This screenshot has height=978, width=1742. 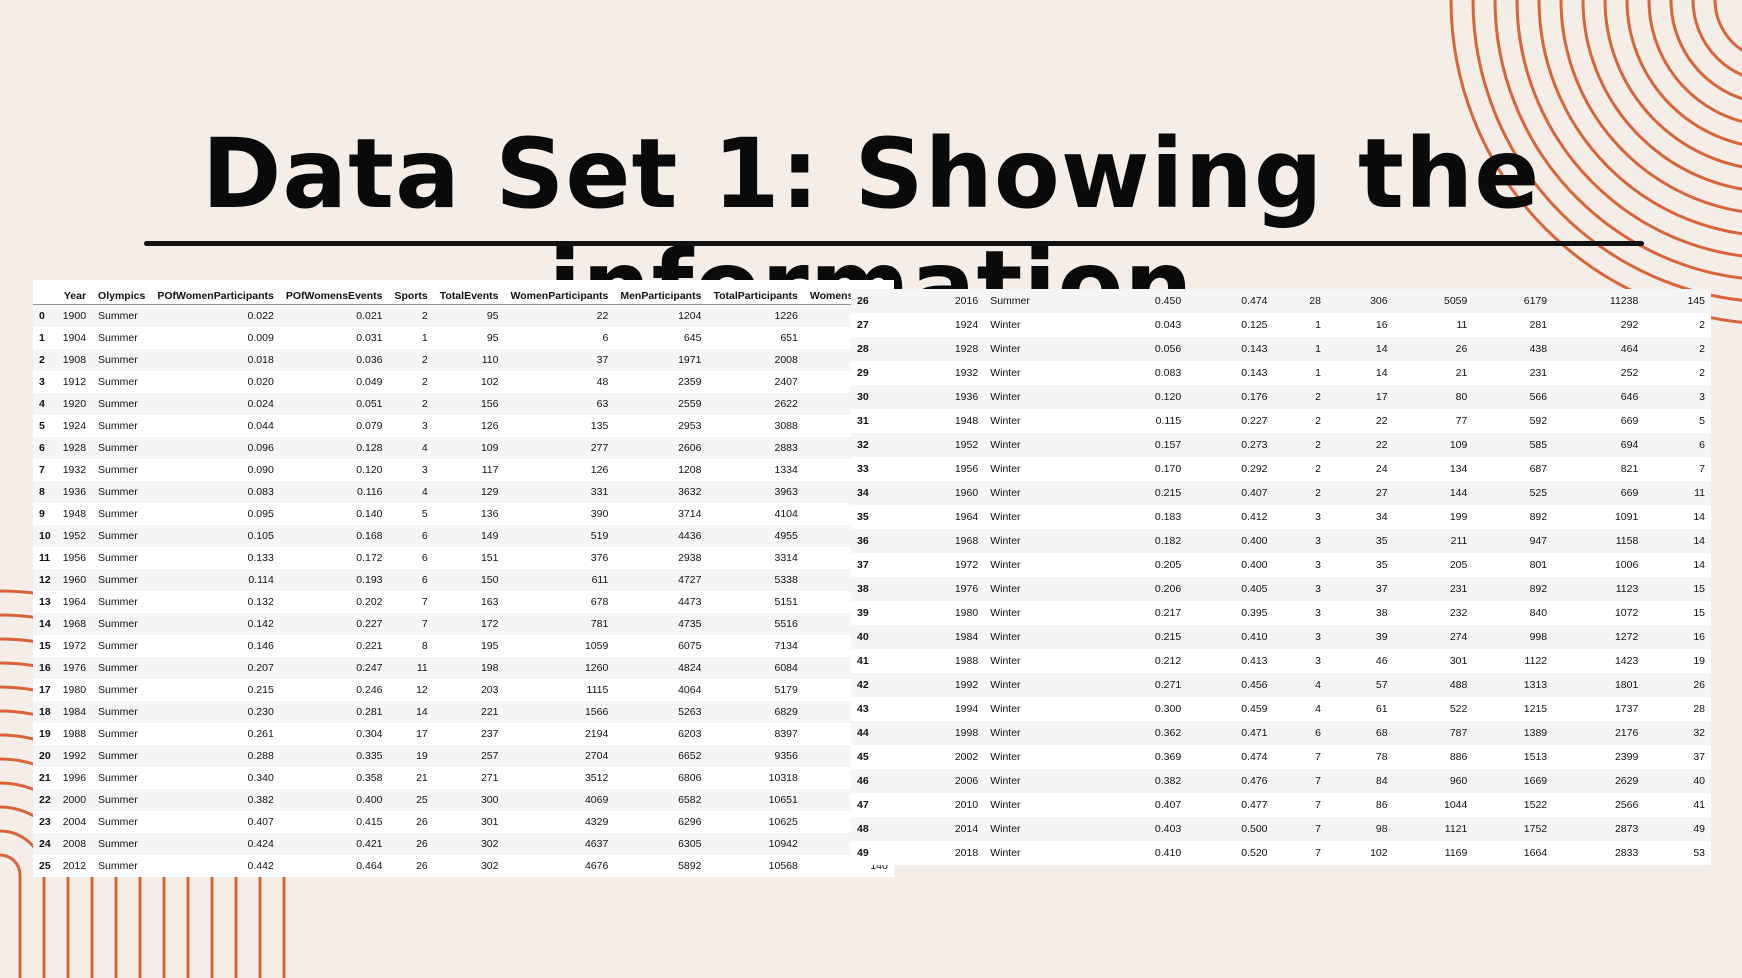 I want to click on row-index: 26, so click(x=863, y=301).